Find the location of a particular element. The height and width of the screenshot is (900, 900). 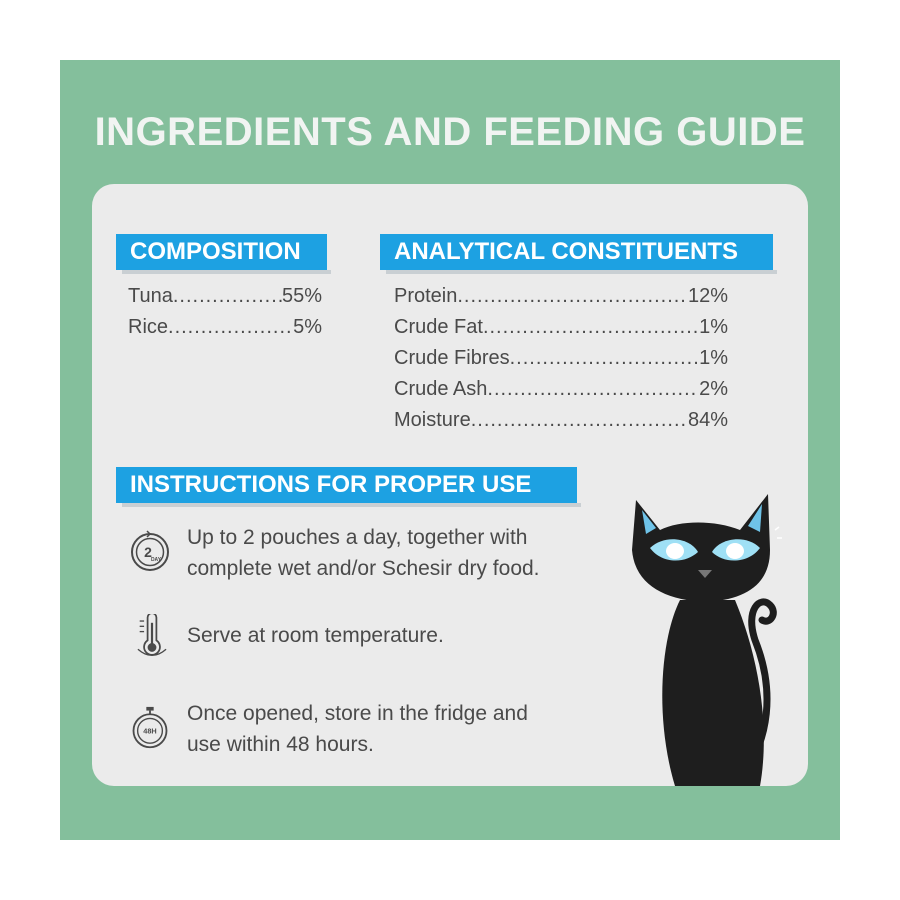

day-label: DAY is located at coordinates (156, 560).